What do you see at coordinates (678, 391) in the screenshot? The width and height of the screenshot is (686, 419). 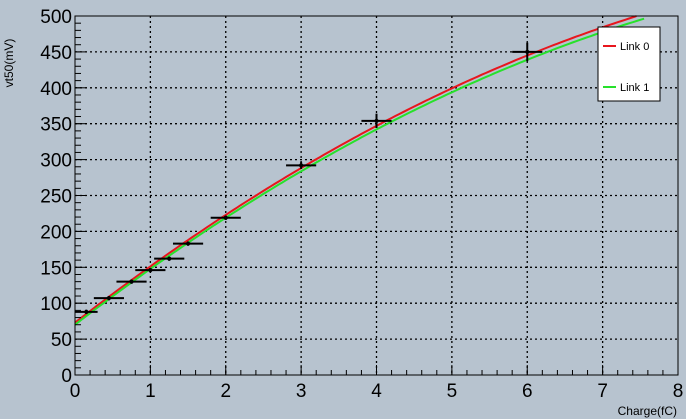 I see `x-tick-label: 8` at bounding box center [678, 391].